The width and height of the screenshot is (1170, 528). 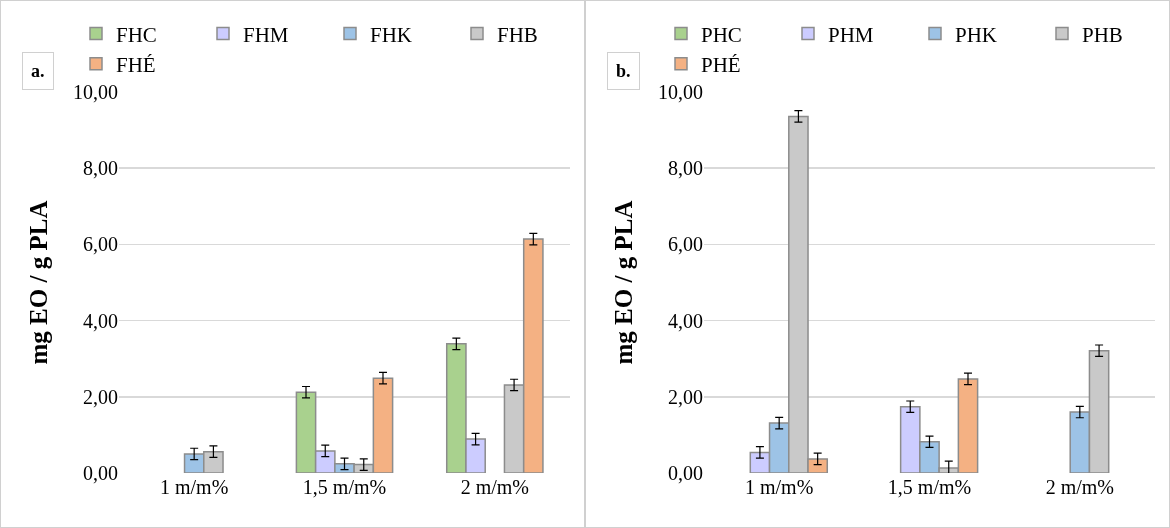 What do you see at coordinates (721, 65) in the screenshot?
I see `legend-label: PHÉ` at bounding box center [721, 65].